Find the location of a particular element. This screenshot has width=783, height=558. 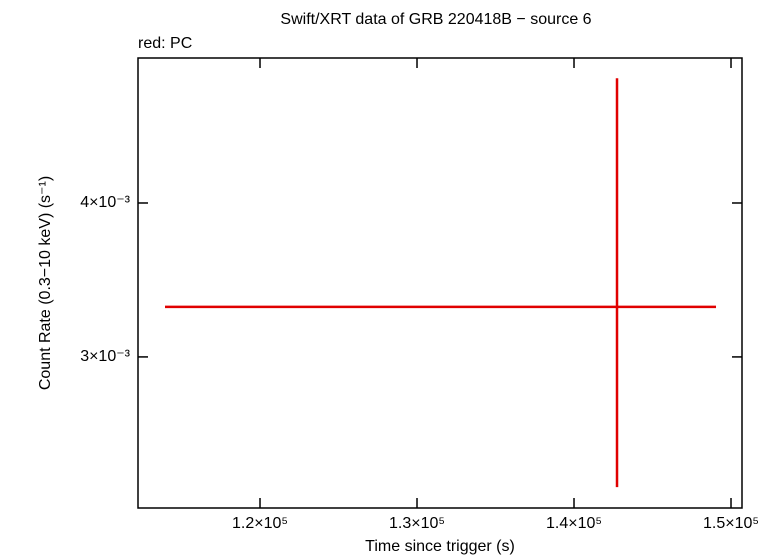

y-tick-label: 4×10⁻³ is located at coordinates (105, 202).